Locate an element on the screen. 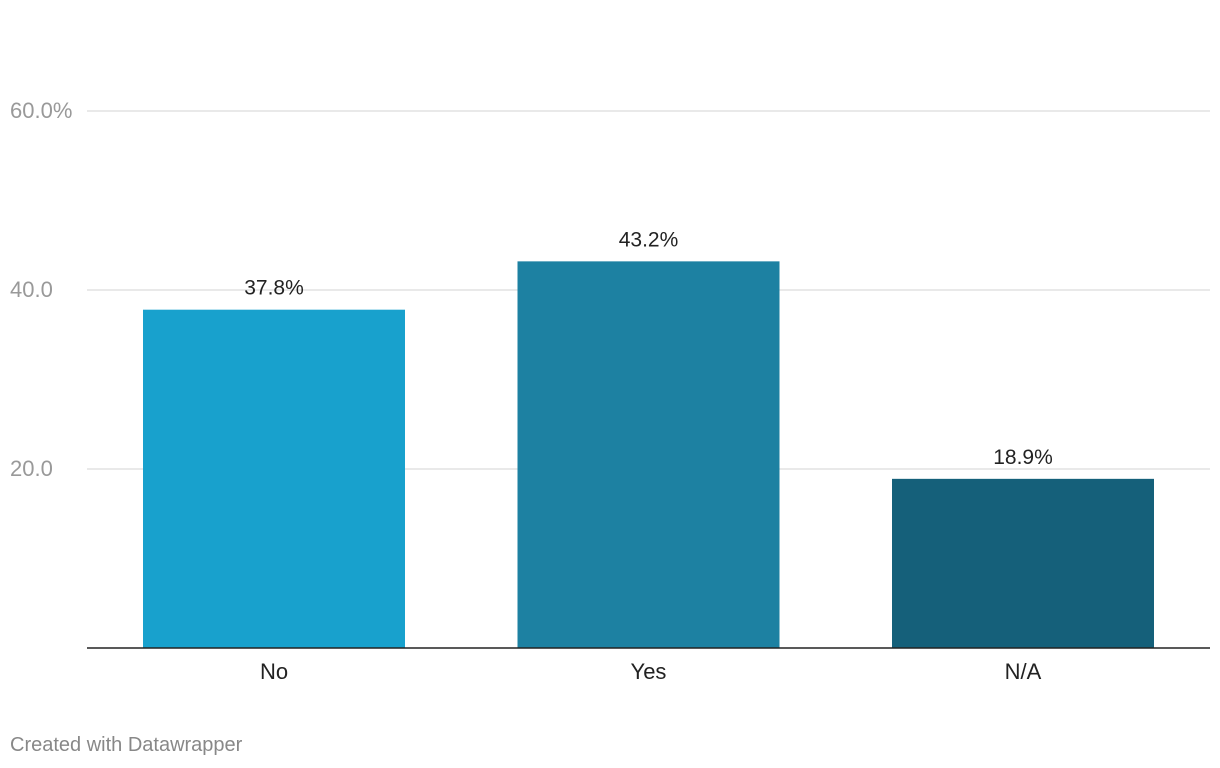 The width and height of the screenshot is (1220, 768). y-axis-ticks: 20.0 40.0 60.0% is located at coordinates (41, 289).